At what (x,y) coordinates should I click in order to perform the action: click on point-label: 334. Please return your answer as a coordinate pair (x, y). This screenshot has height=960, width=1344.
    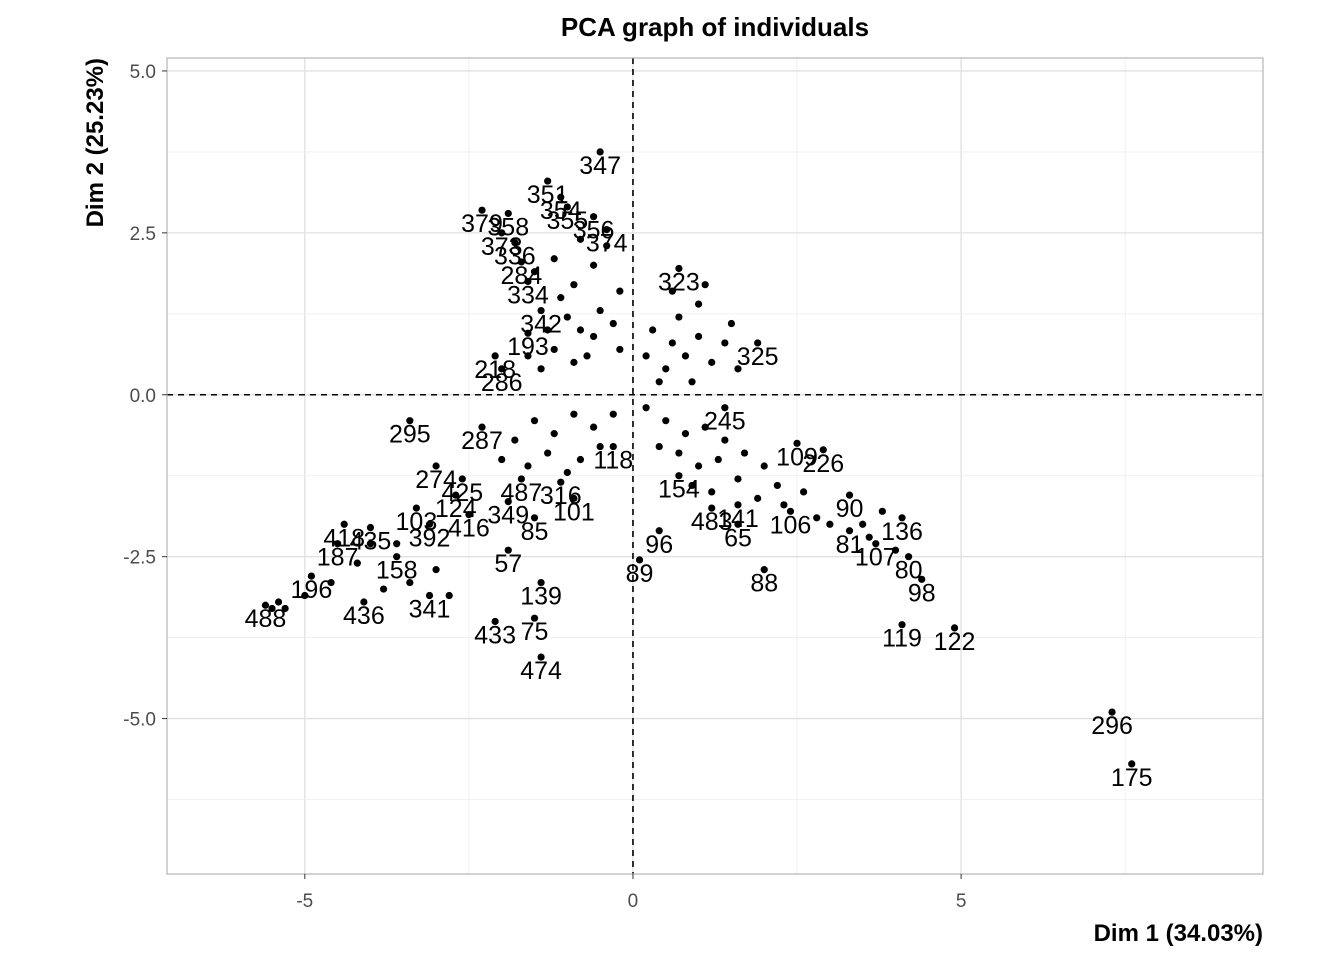
    Looking at the image, I should click on (528, 295).